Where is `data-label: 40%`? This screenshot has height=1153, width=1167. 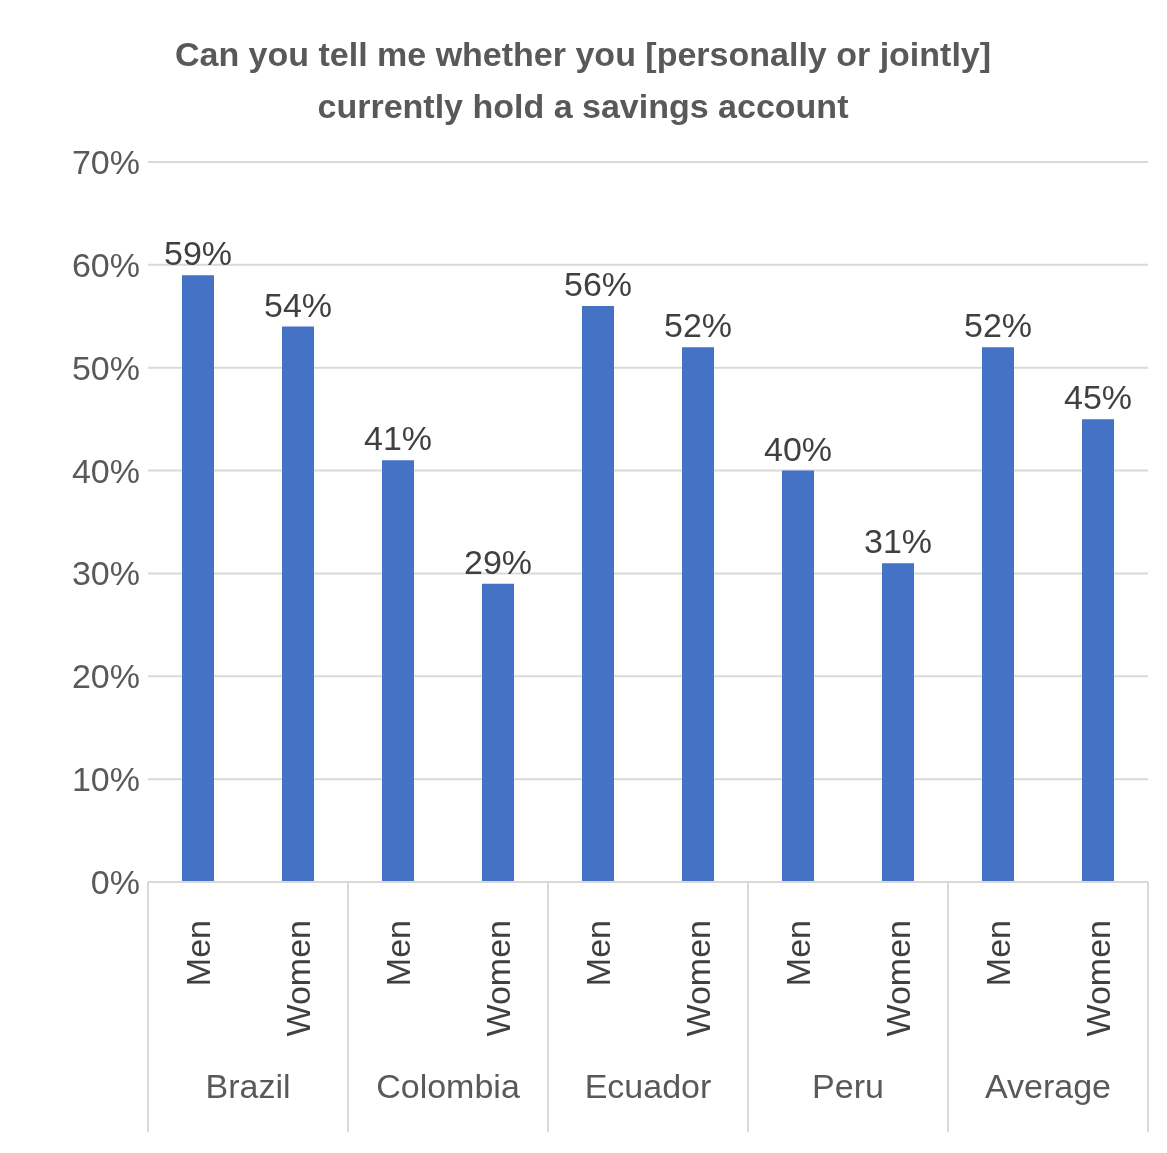
data-label: 40% is located at coordinates (798, 448).